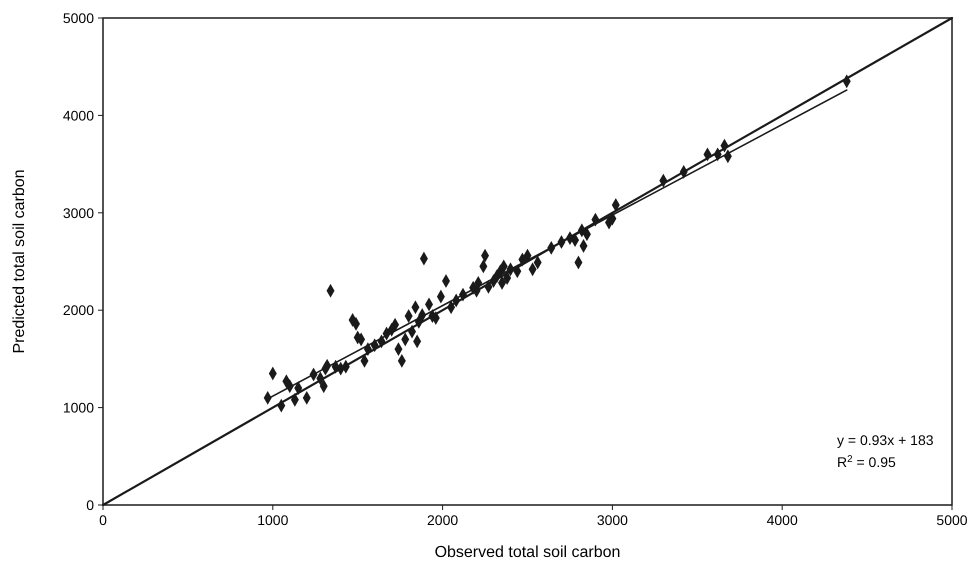 The width and height of the screenshot is (977, 573). Describe the element at coordinates (612, 520) in the screenshot. I see `x-tick-label: 3000` at that location.